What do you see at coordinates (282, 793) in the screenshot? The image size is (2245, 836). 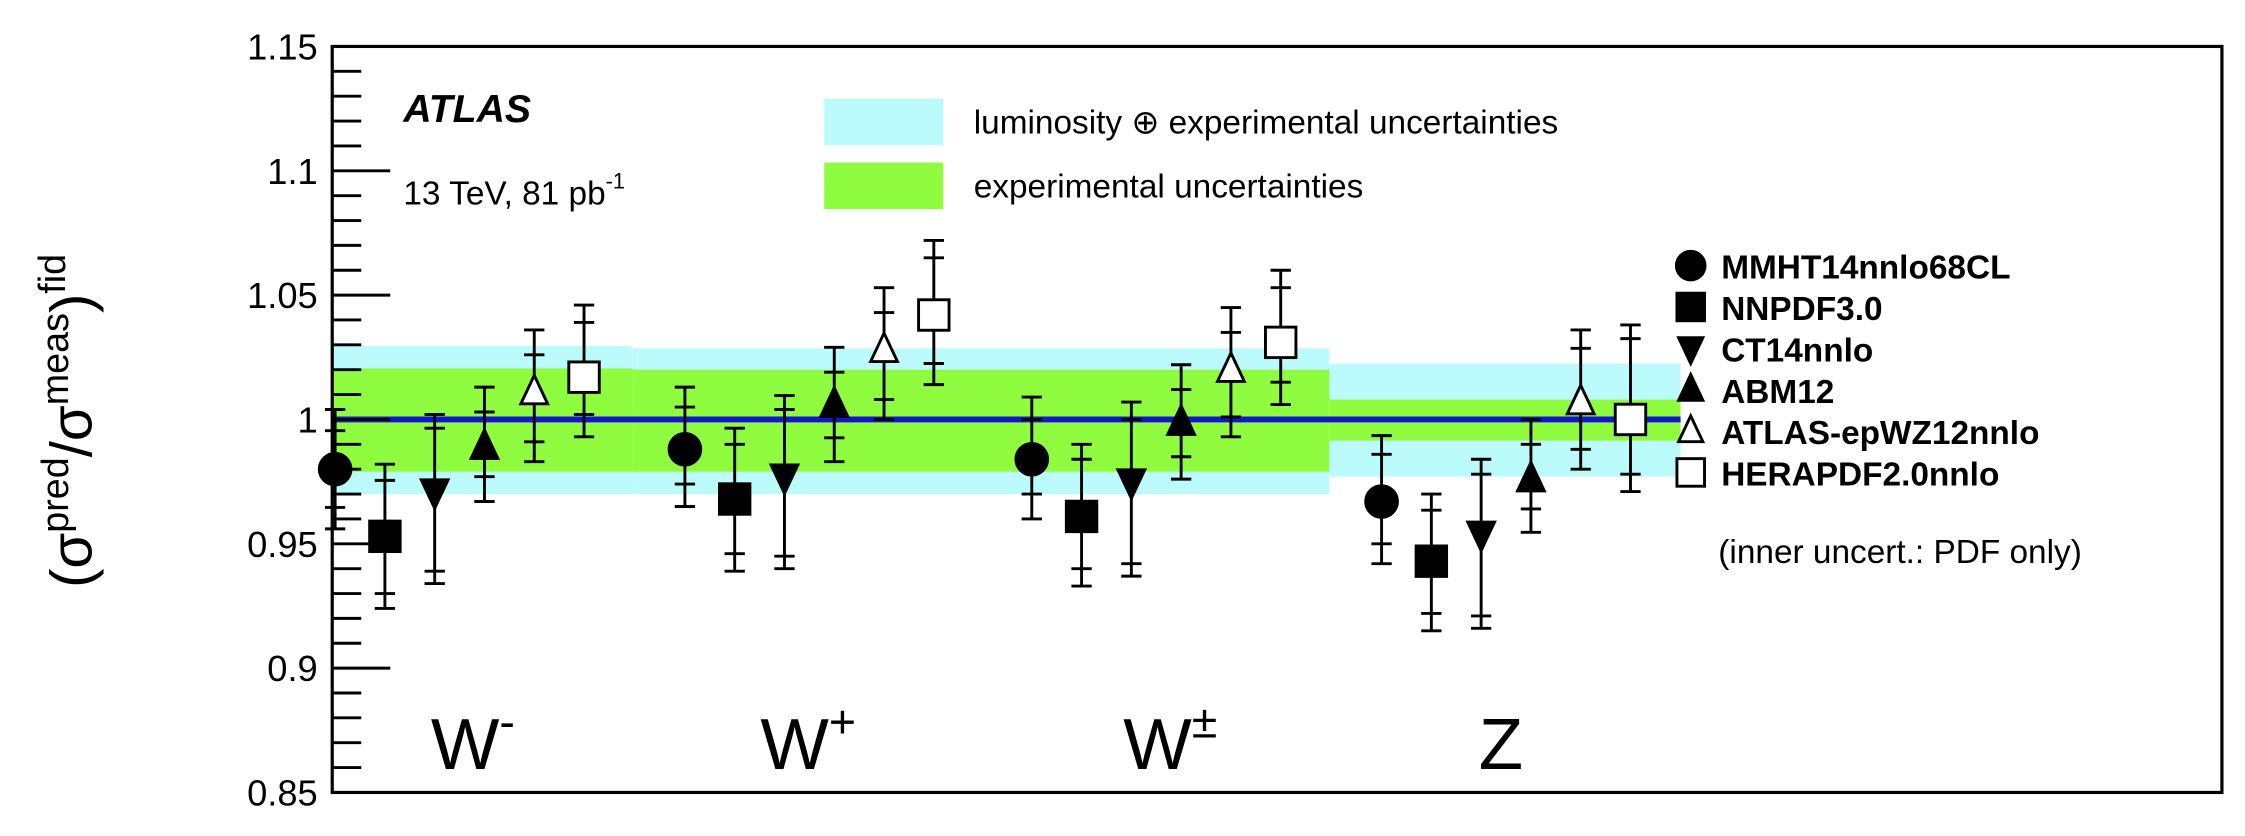 I see `y-tick-label: 0.85` at bounding box center [282, 793].